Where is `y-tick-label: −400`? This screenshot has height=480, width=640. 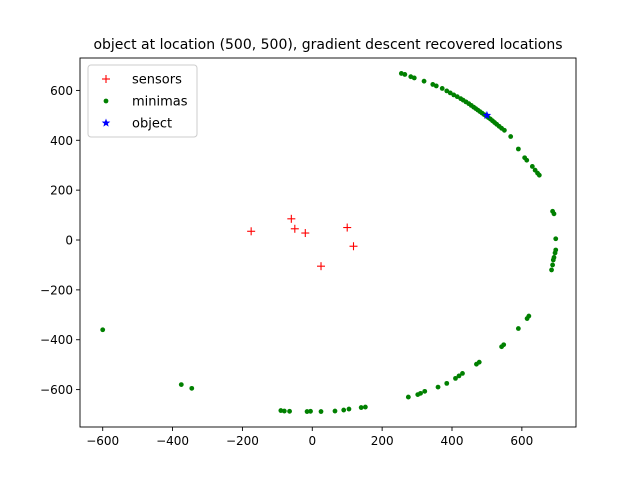 y-tick-label: −400 is located at coordinates (56, 340).